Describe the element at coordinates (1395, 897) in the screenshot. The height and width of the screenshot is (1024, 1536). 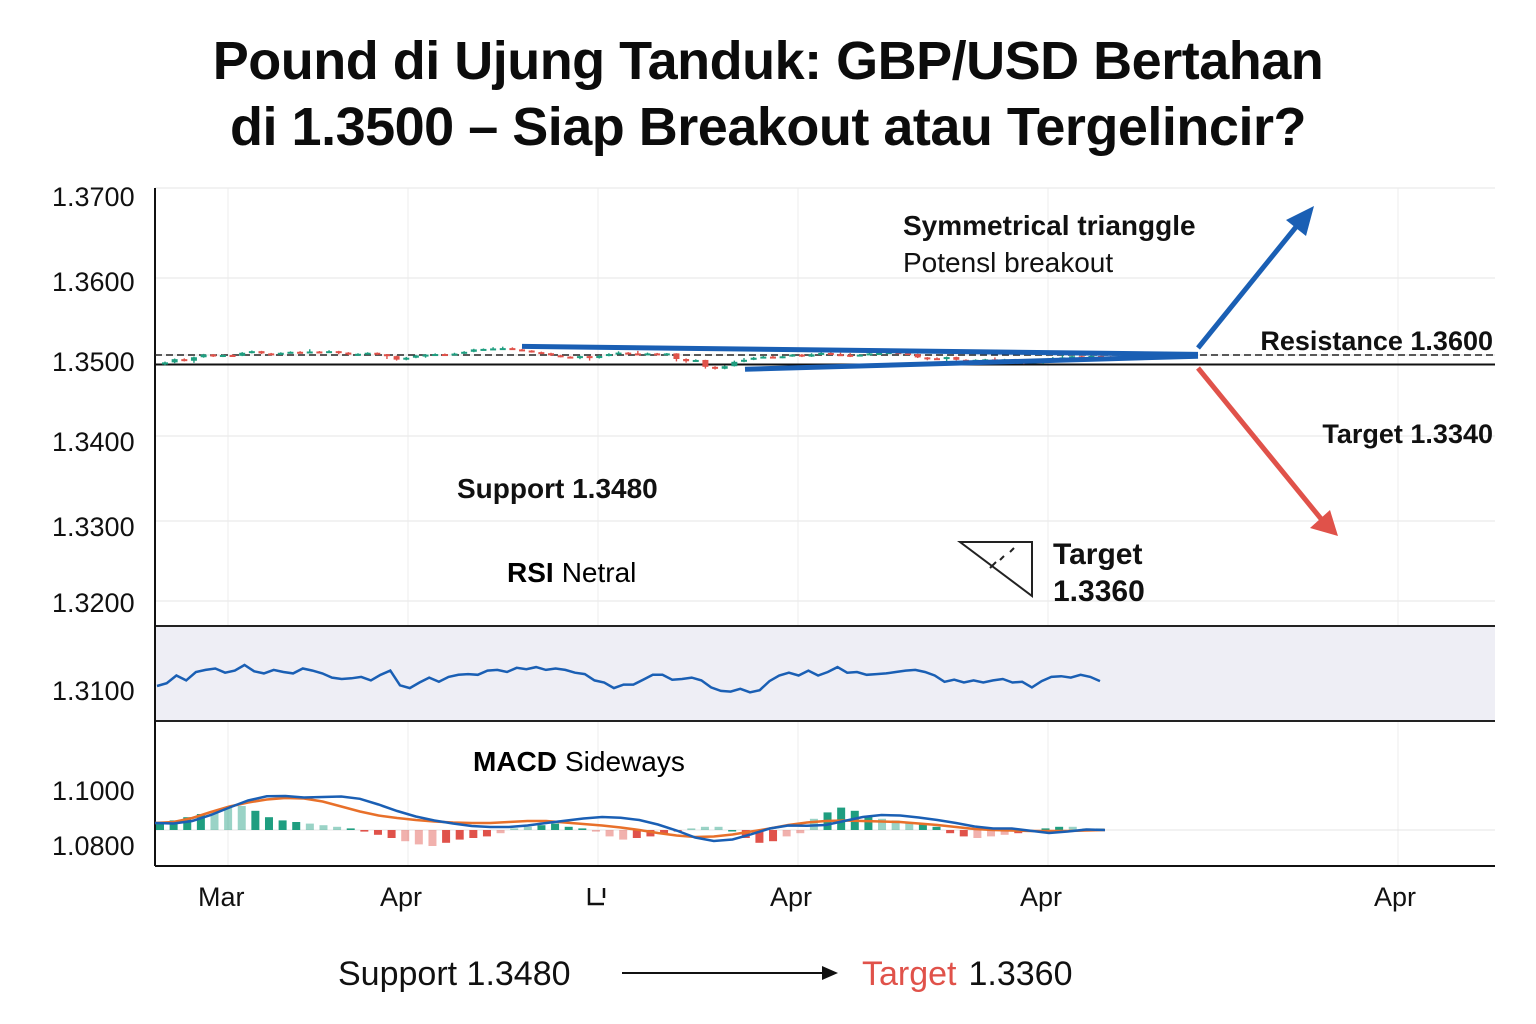
I see `x-tick-apr-4: Apr` at that location.